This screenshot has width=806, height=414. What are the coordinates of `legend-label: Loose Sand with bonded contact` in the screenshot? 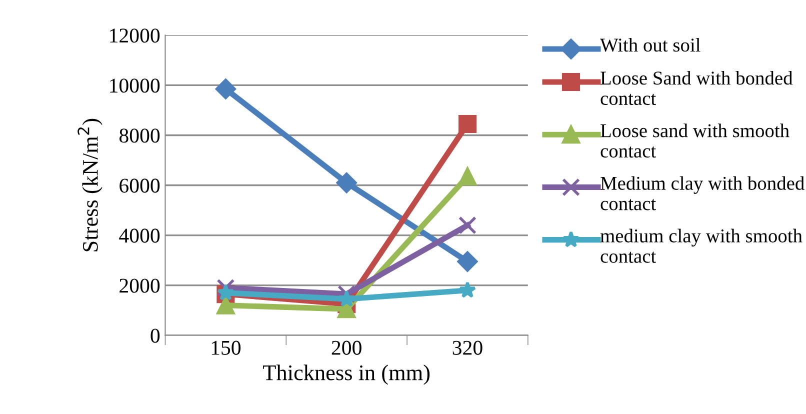 It's located at (696, 88).